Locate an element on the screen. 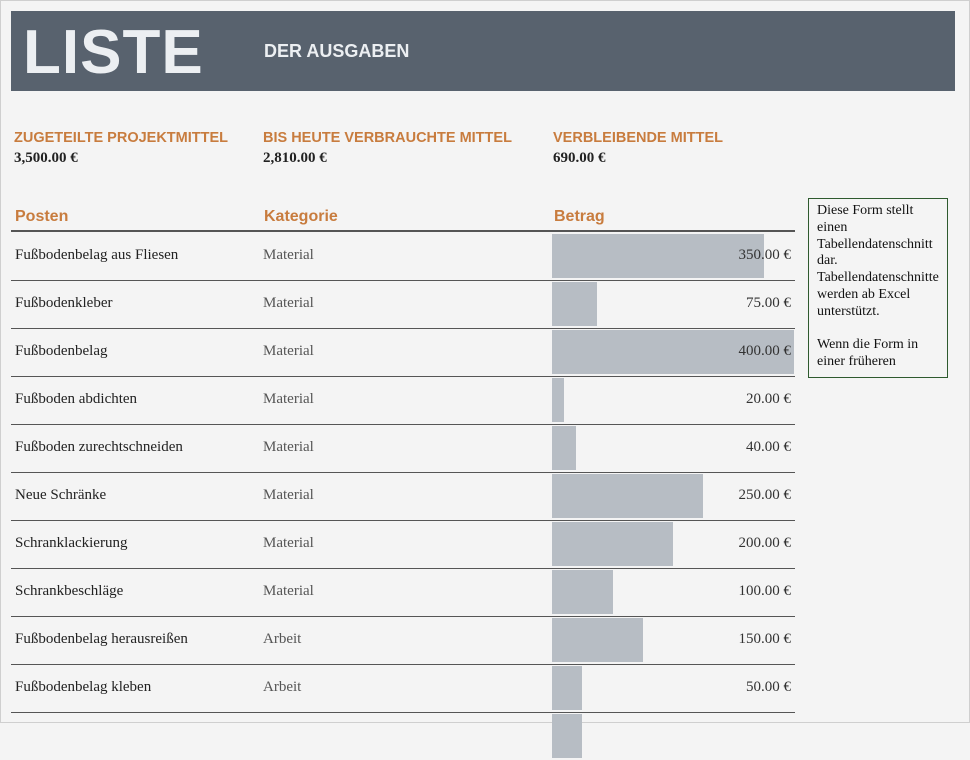  cell-posten: Fußbodenbelag aus Fliesen is located at coordinates (97, 255).